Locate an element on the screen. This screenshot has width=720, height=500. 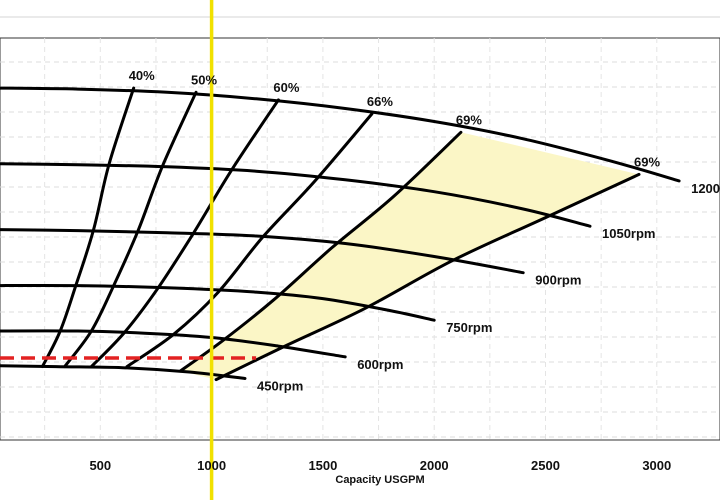
x-tick-label-3000: 3000 is located at coordinates (656, 465).